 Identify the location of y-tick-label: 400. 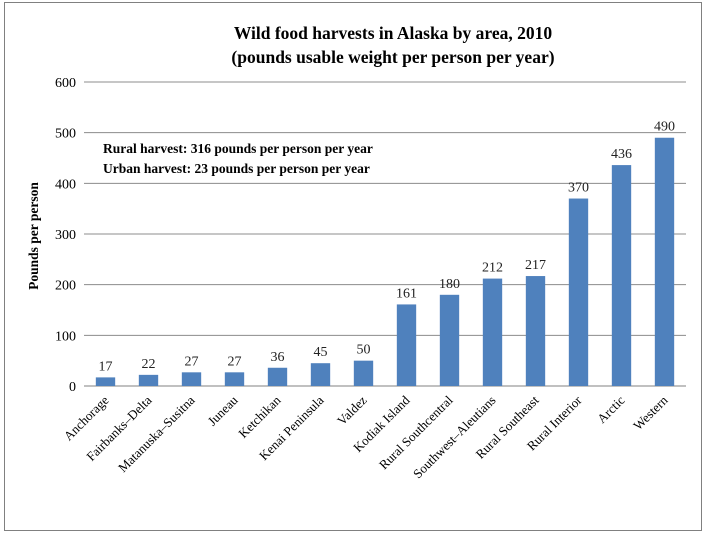
(65, 184).